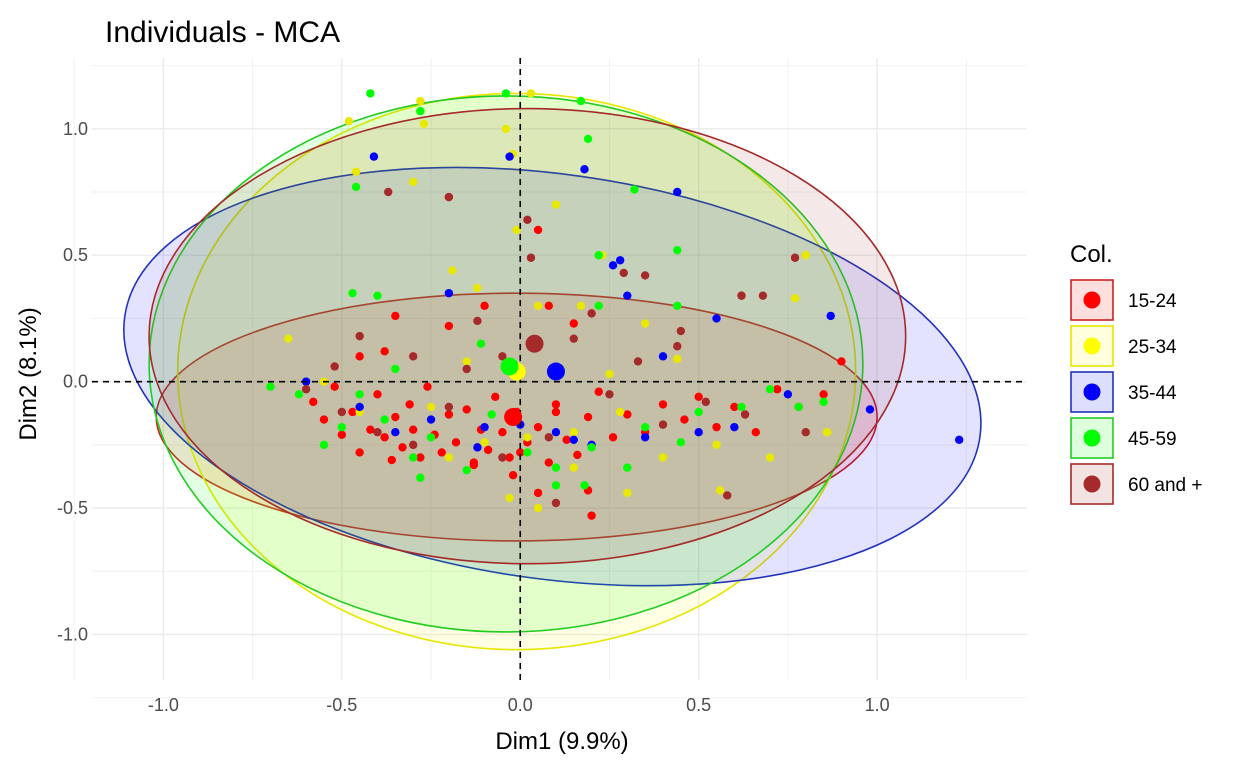 The width and height of the screenshot is (1248, 768). Describe the element at coordinates (561, 741) in the screenshot. I see `x-axis-title: Dim1 (9.9%)` at that location.